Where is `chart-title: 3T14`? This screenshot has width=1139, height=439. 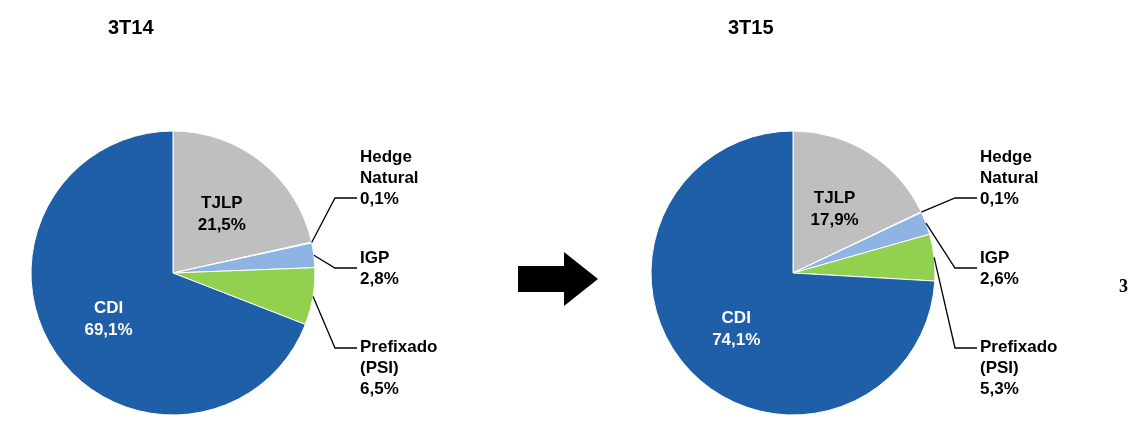 chart-title: 3T14 is located at coordinates (131, 27).